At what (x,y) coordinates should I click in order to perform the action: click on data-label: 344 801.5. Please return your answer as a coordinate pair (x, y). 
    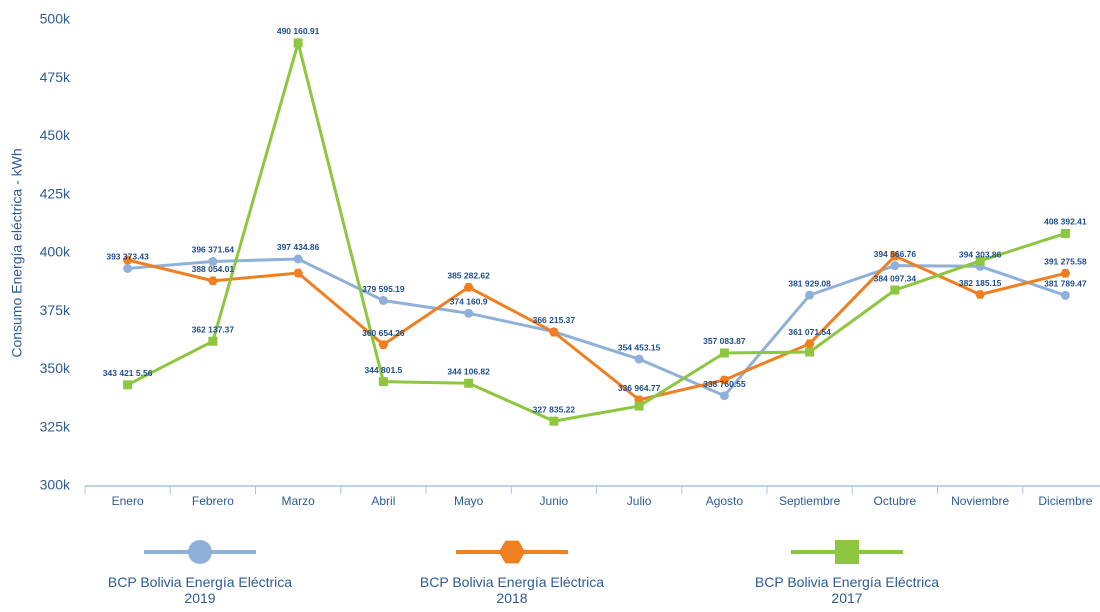
    Looking at the image, I should click on (383, 370).